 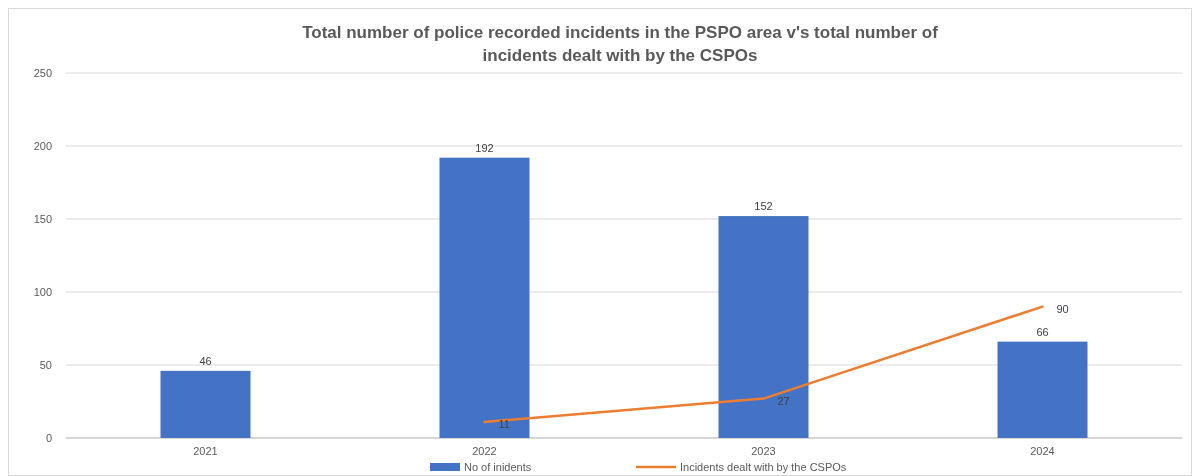 What do you see at coordinates (498, 467) in the screenshot?
I see `legend-label: No of inidents` at bounding box center [498, 467].